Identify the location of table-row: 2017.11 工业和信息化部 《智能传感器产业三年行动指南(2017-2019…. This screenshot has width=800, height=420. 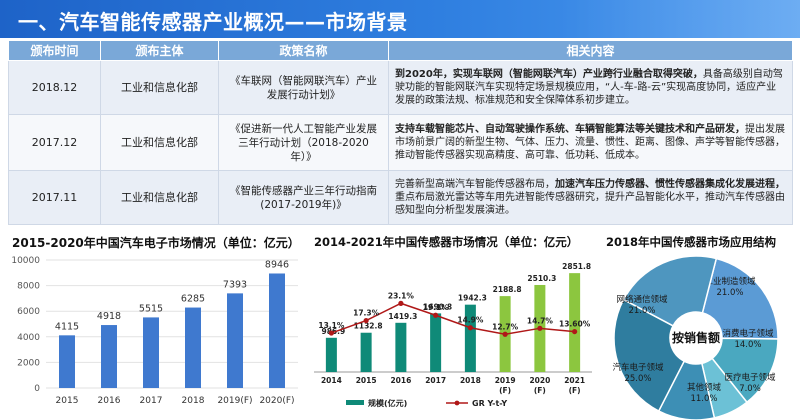
(400, 197).